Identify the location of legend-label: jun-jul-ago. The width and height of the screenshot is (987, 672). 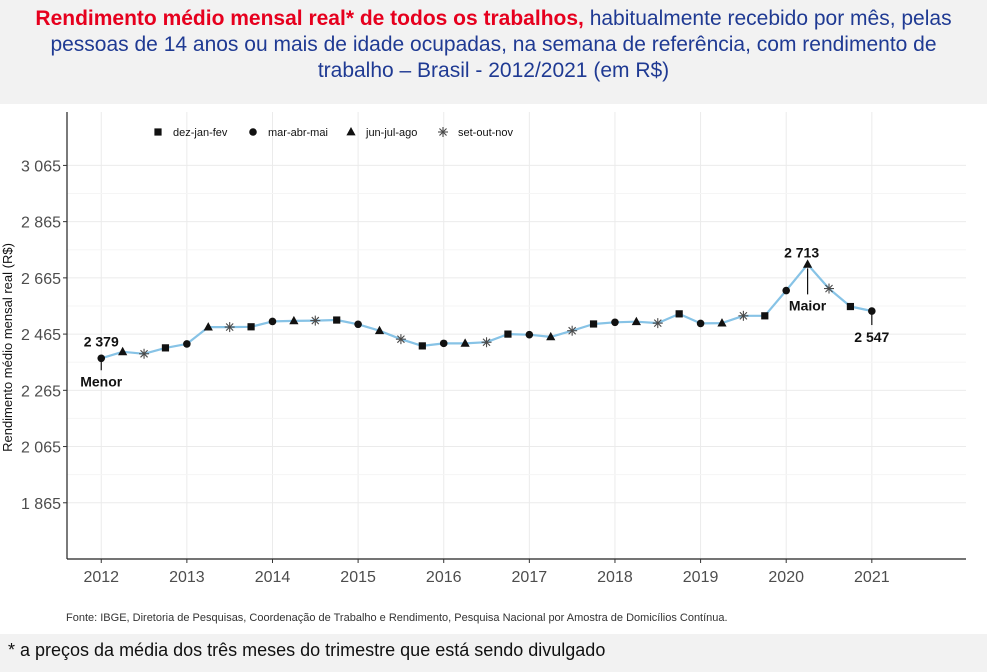
(391, 133).